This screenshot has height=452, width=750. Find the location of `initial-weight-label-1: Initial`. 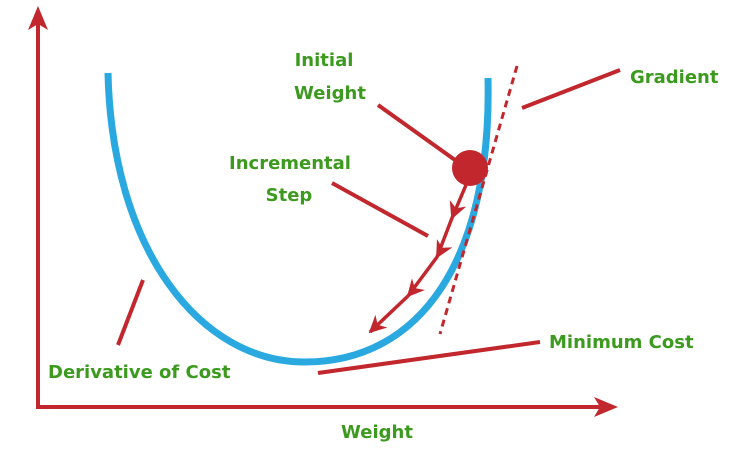

initial-weight-label-1: Initial is located at coordinates (324, 60).